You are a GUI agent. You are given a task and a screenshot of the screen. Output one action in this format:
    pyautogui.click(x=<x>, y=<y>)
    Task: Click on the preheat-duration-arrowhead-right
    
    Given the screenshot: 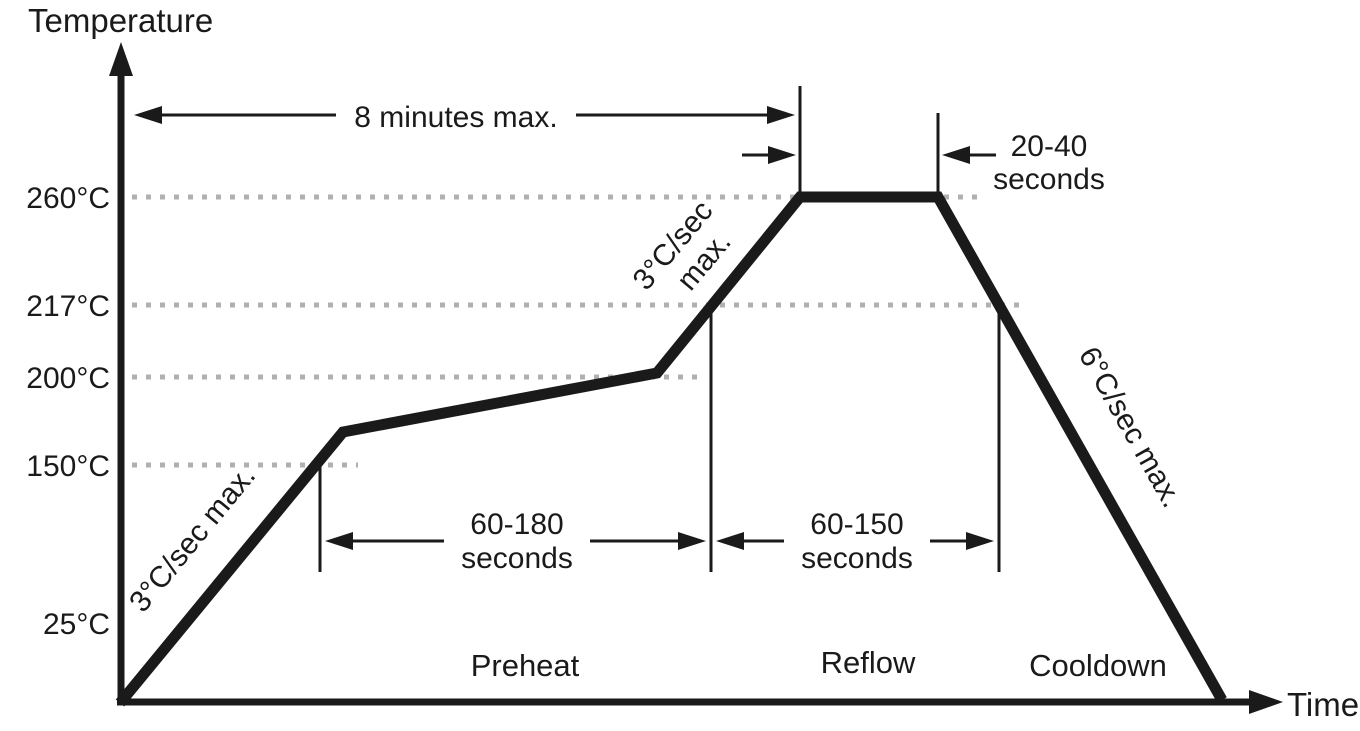 What is the action you would take?
    pyautogui.click(x=692, y=541)
    